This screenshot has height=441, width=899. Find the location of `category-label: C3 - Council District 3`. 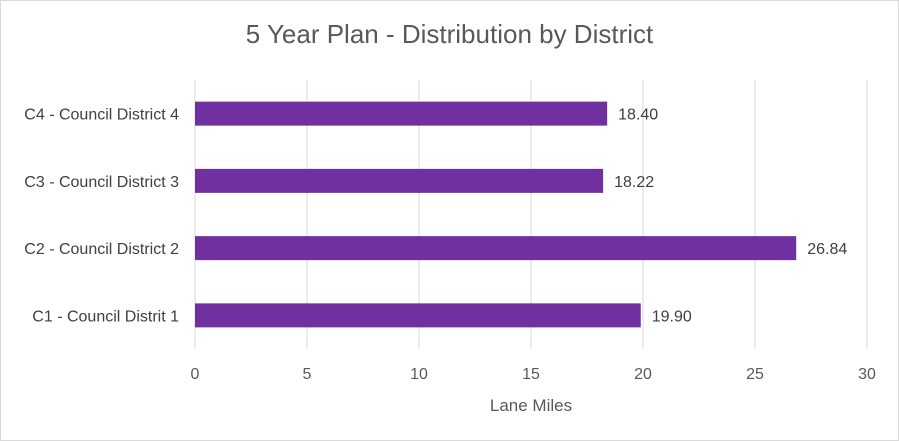

category-label: C3 - Council District 3 is located at coordinates (101, 182).